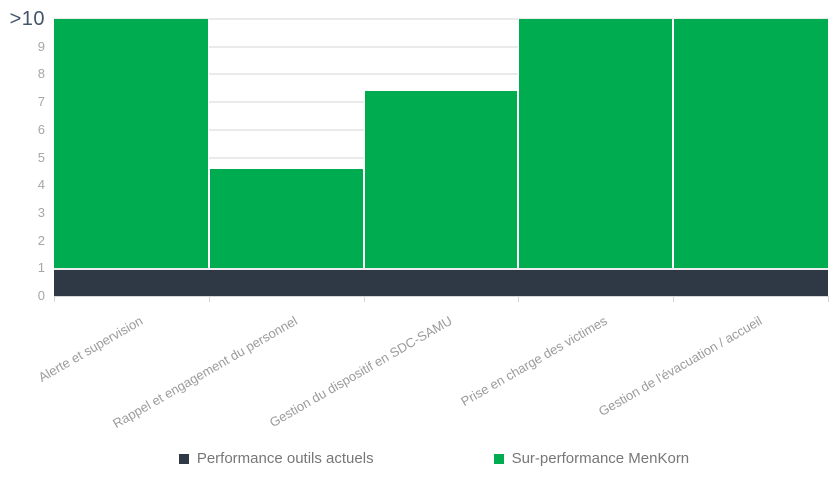 The height and width of the screenshot is (481, 840). What do you see at coordinates (41, 295) in the screenshot?
I see `y-tick-label-0: 0` at bounding box center [41, 295].